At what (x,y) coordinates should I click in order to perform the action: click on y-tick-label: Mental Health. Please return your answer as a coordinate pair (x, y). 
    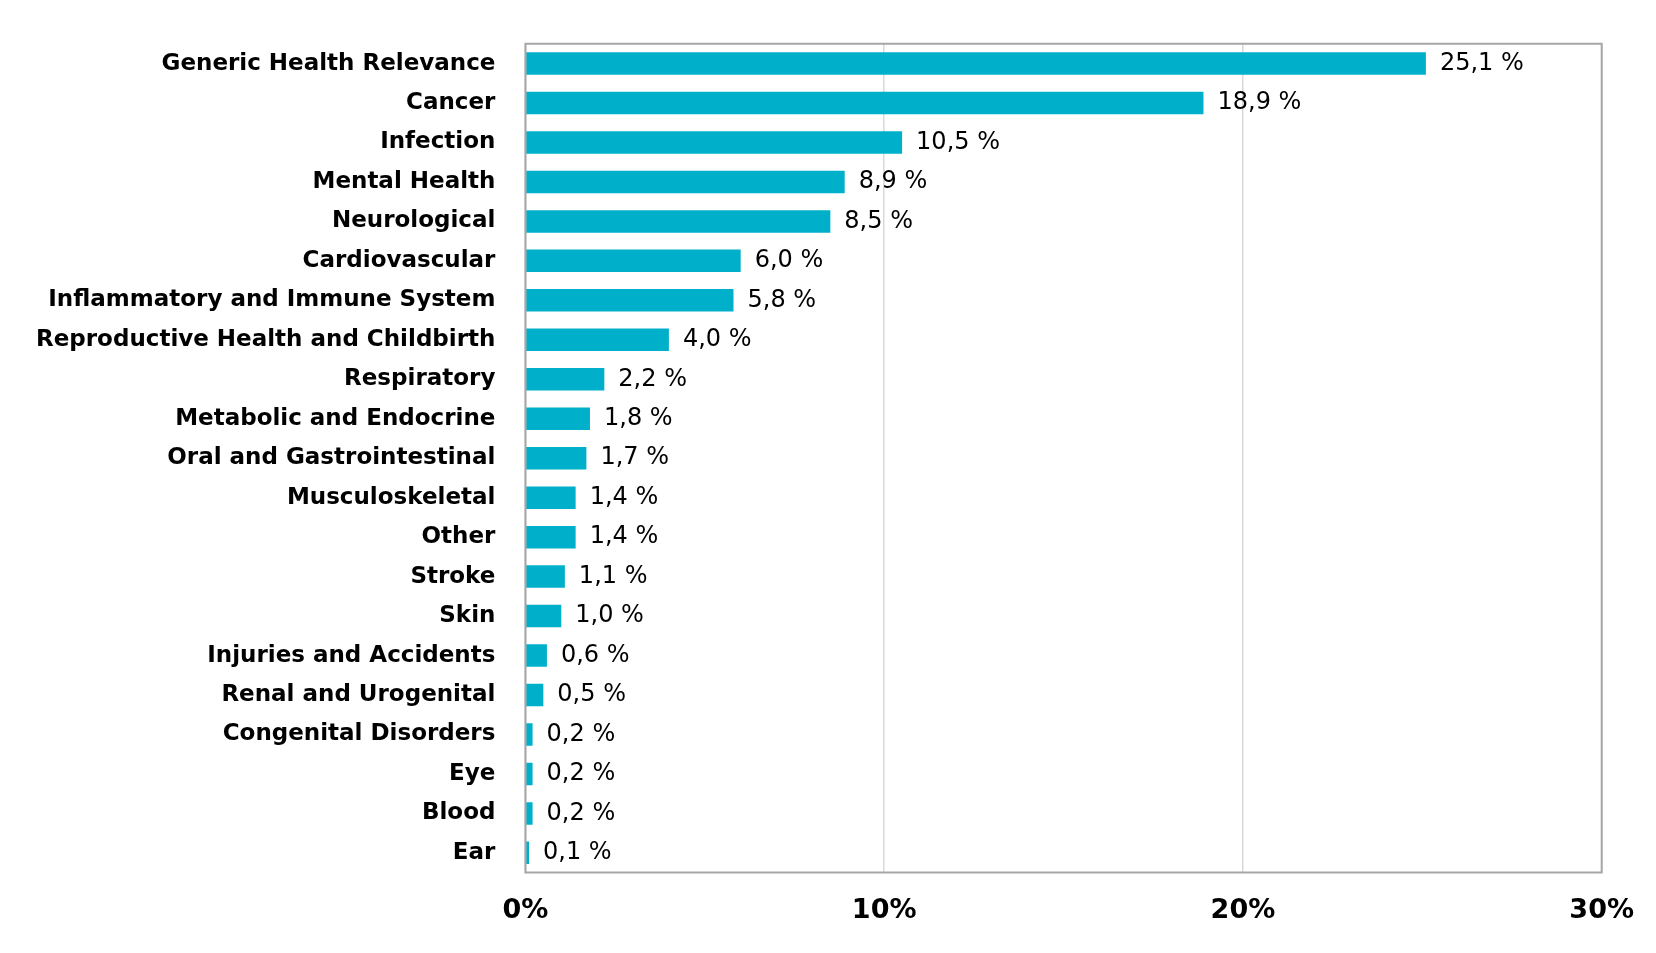
    Looking at the image, I should click on (404, 179).